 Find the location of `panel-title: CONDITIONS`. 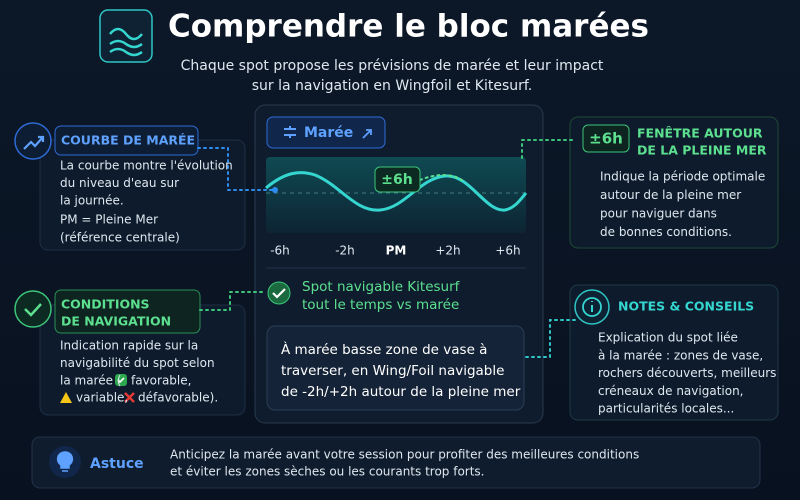

panel-title: CONDITIONS is located at coordinates (105, 304).